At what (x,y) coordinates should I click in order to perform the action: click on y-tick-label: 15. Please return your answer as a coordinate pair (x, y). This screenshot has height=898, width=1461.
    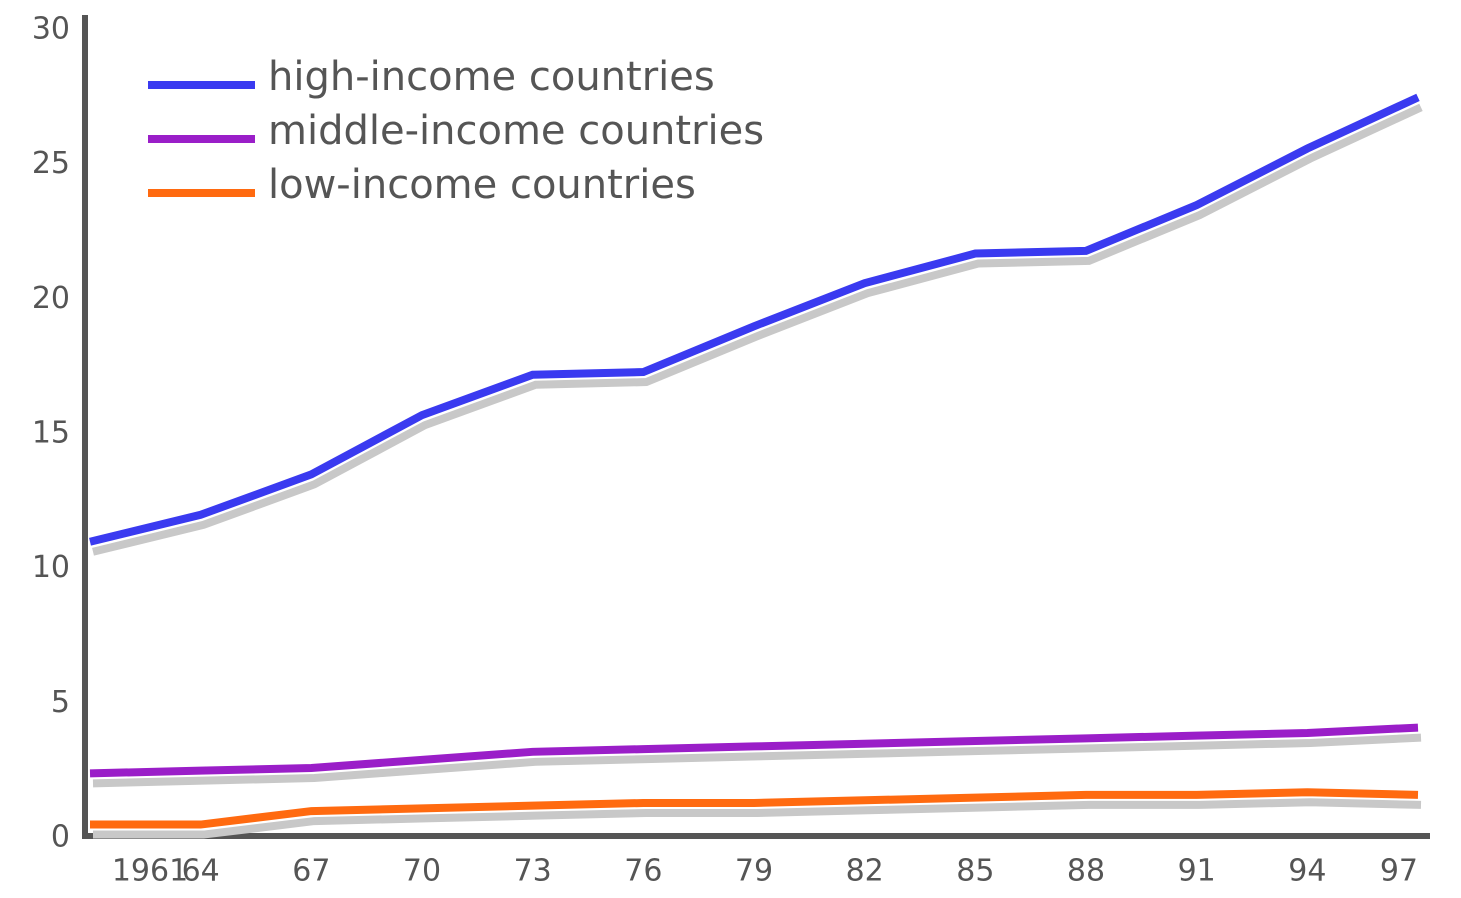
    Looking at the image, I should click on (51, 433).